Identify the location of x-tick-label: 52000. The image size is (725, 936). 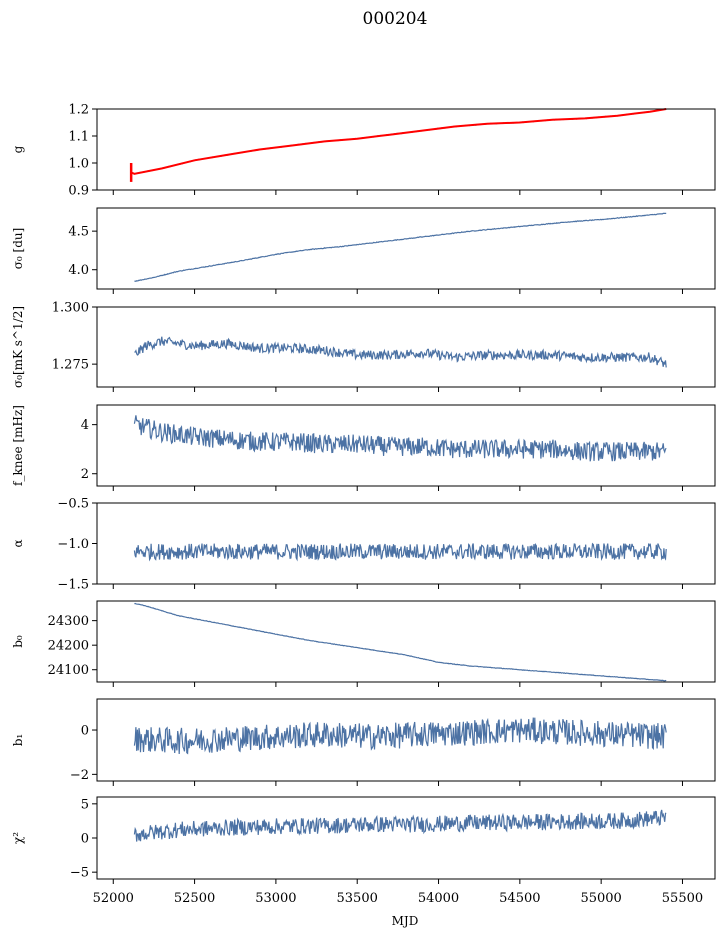
(113, 898).